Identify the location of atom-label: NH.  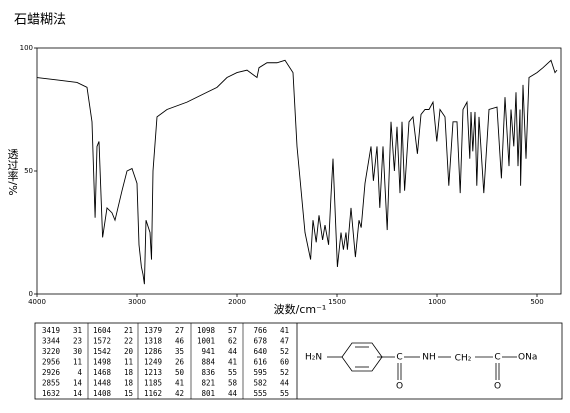
(429, 358).